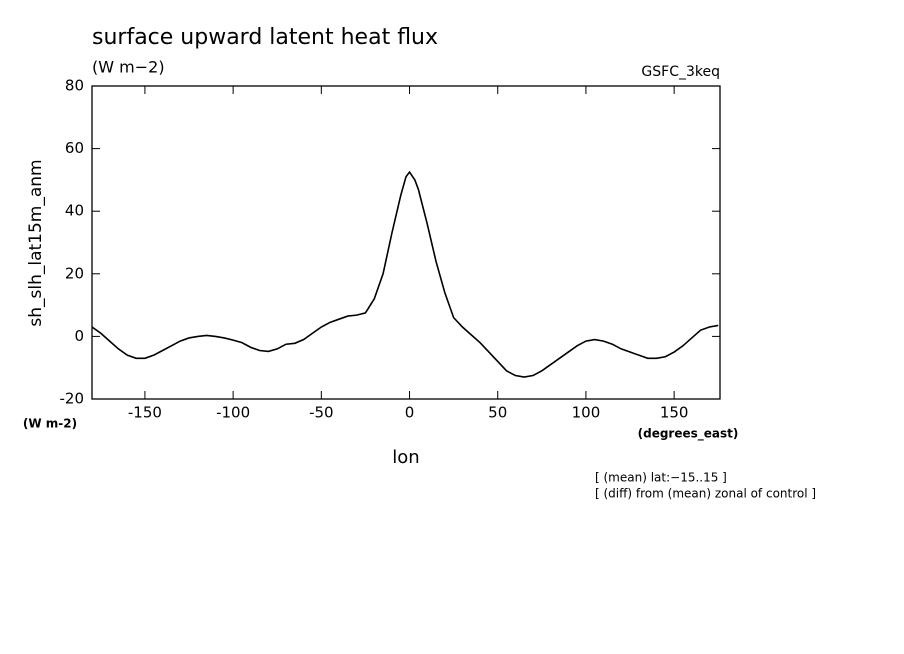  What do you see at coordinates (405, 457) in the screenshot?
I see `x-axis-label: lon` at bounding box center [405, 457].